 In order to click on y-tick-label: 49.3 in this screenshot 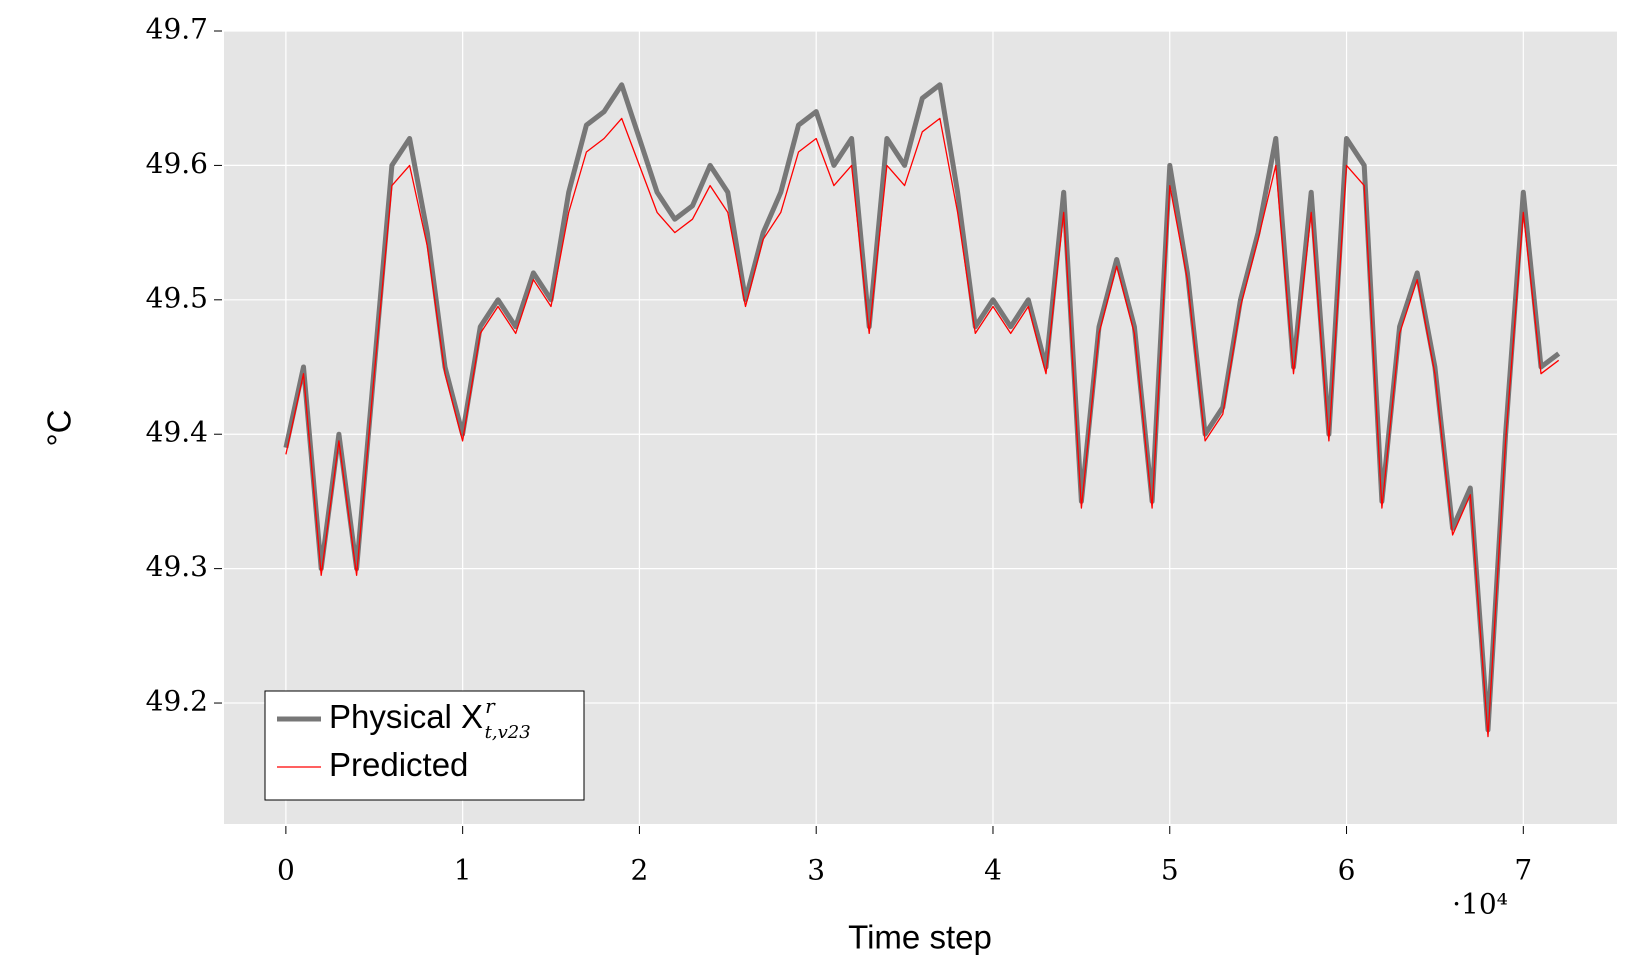, I will do `click(177, 566)`.